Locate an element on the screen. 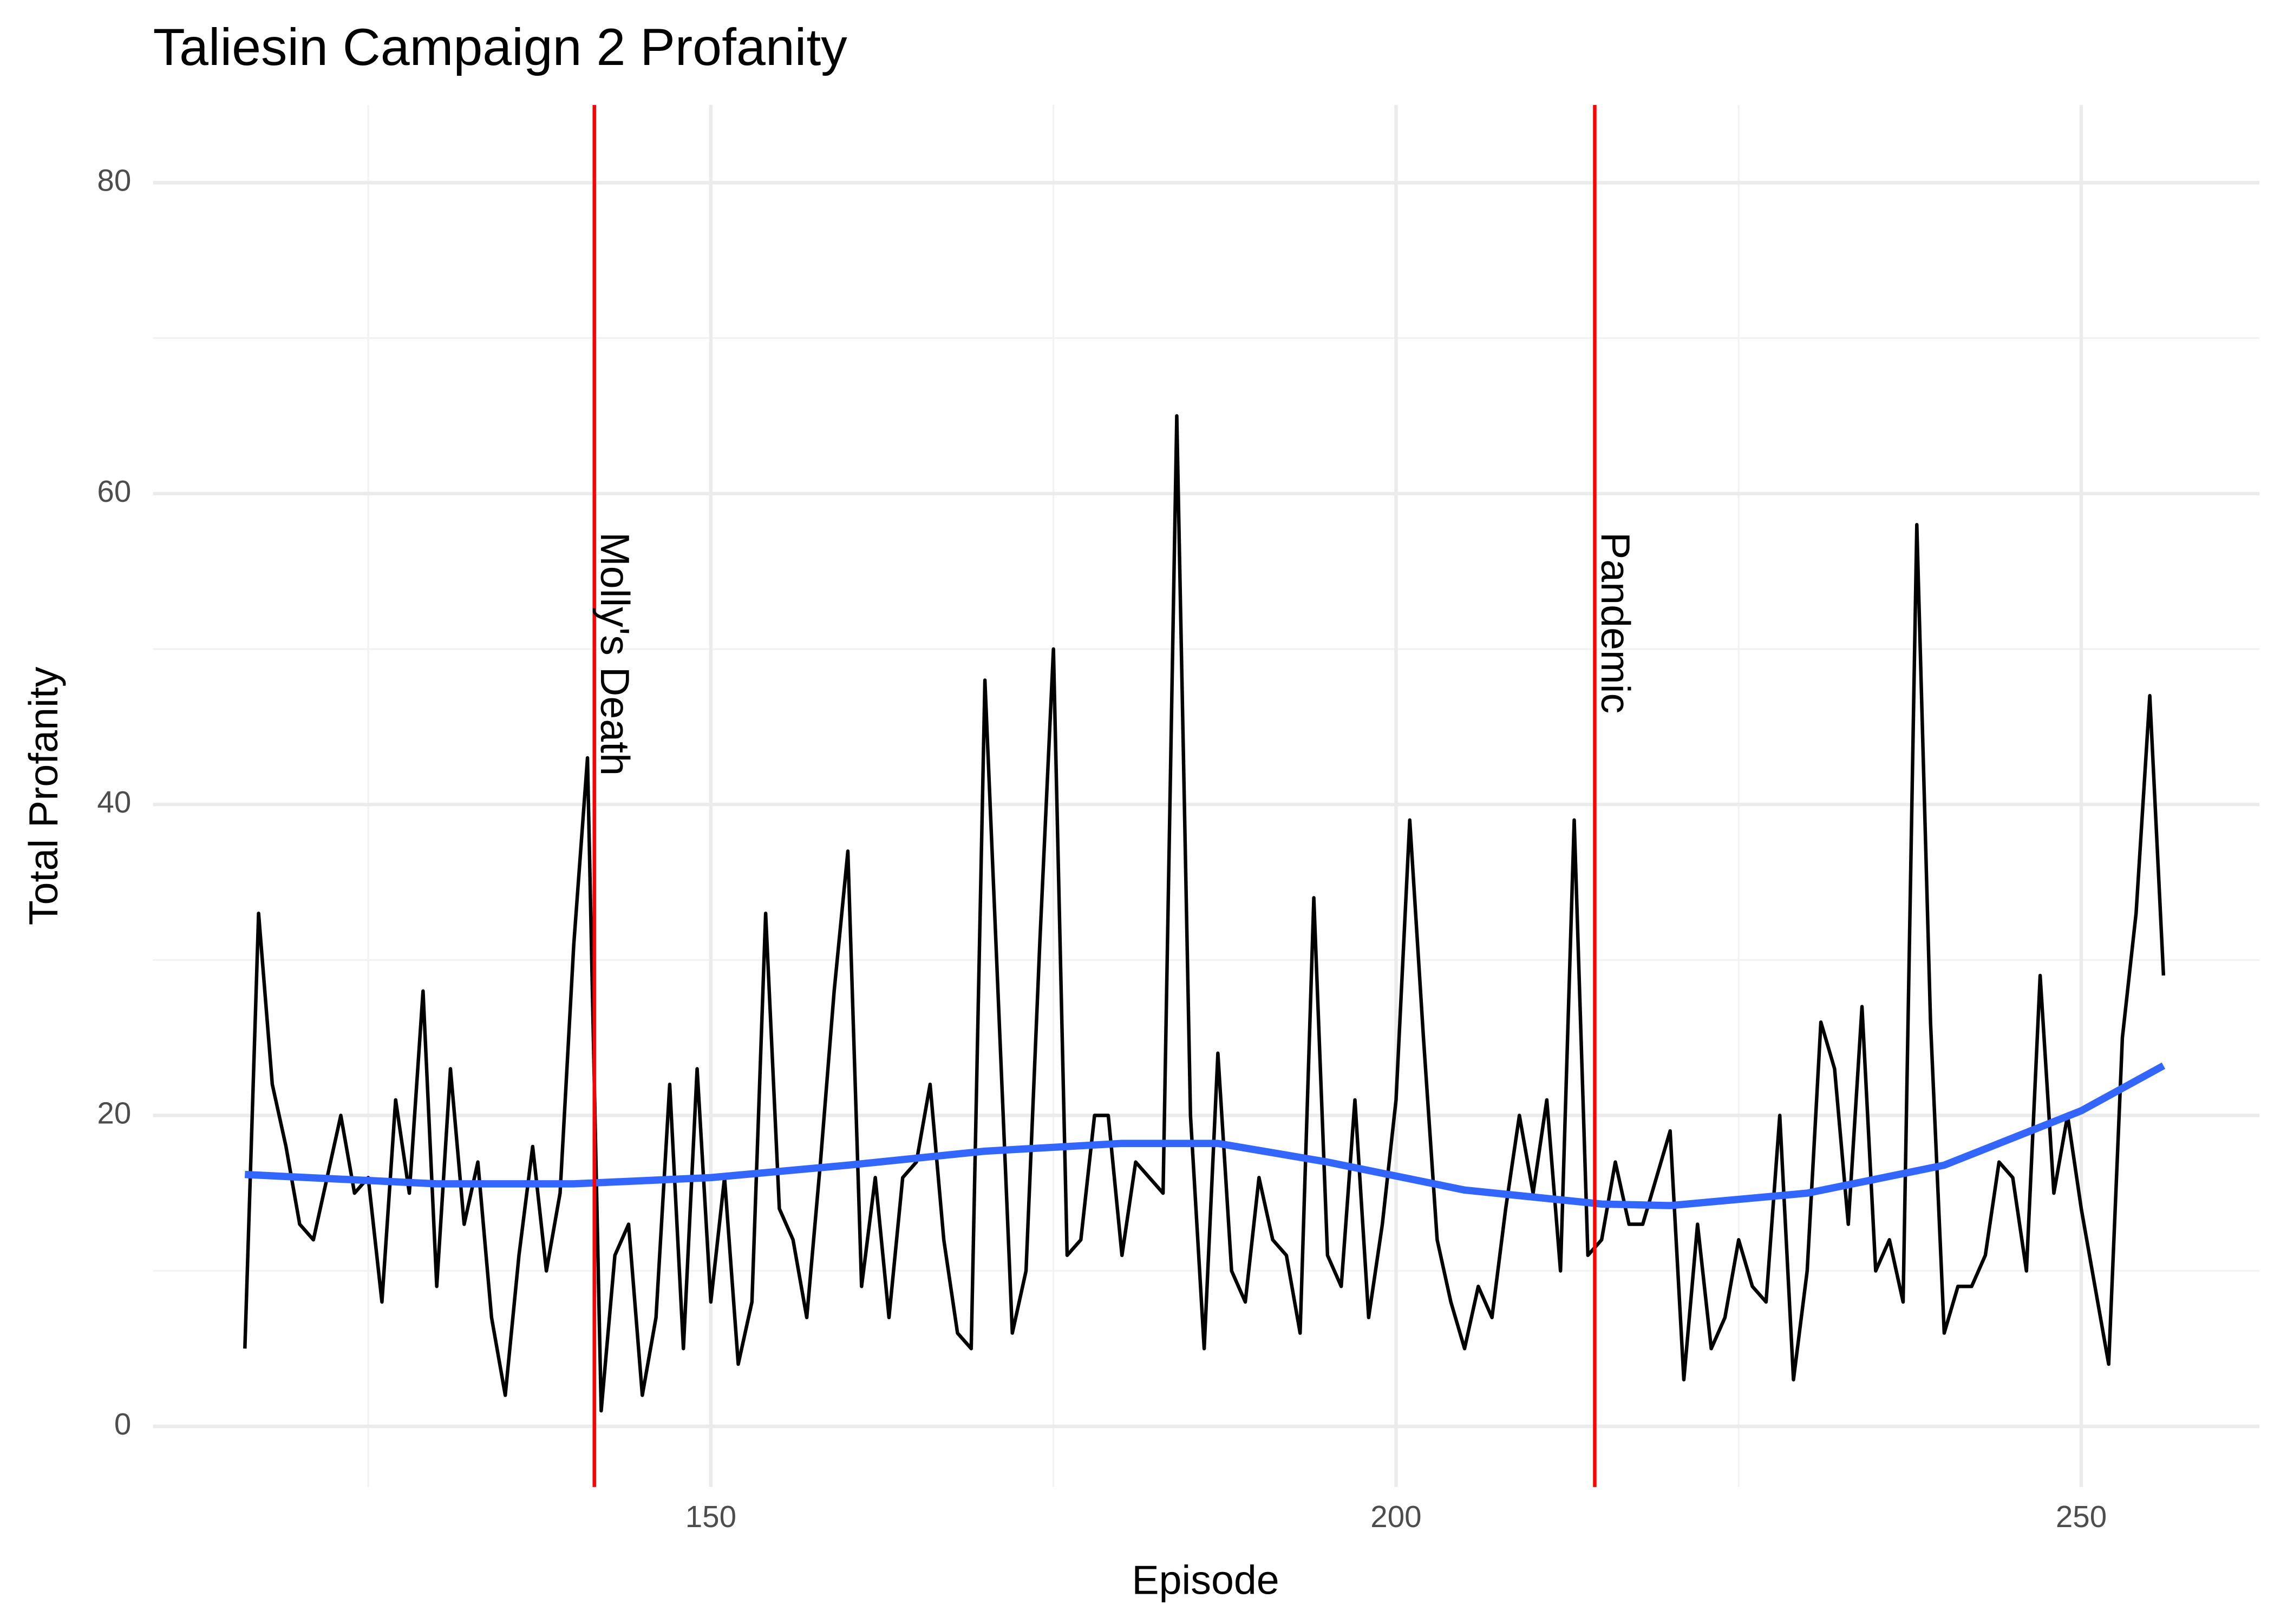 The width and height of the screenshot is (2274, 1624). x-axis-label: Episode is located at coordinates (1206, 1580).